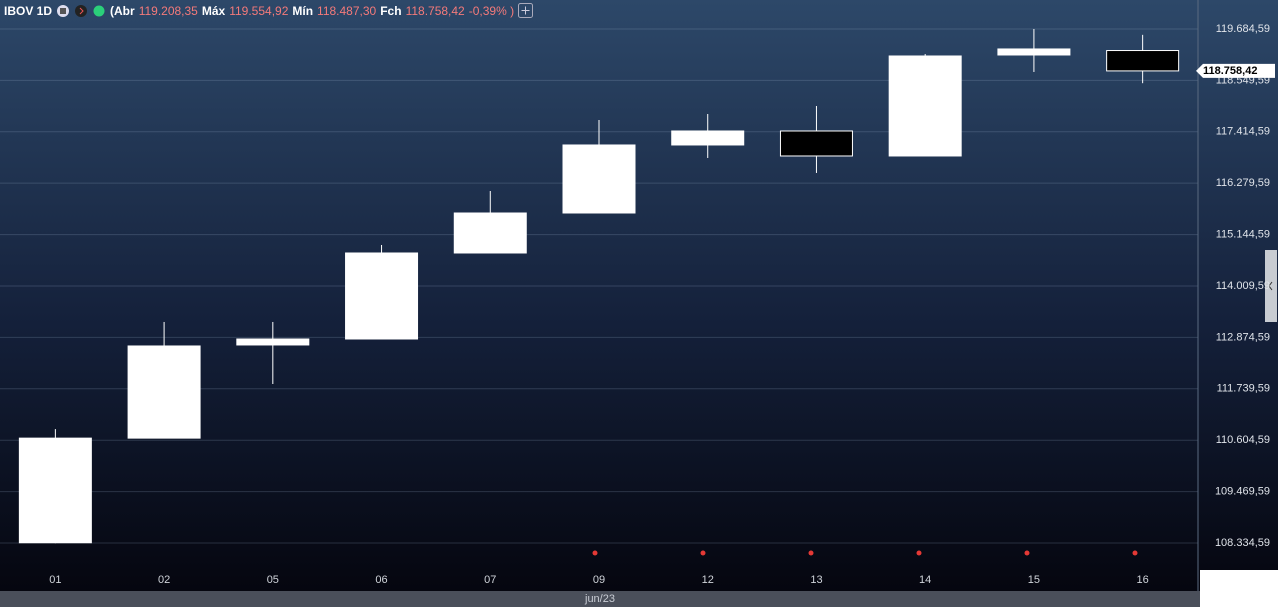  I want to click on field-label: Mín, so click(303, 10).